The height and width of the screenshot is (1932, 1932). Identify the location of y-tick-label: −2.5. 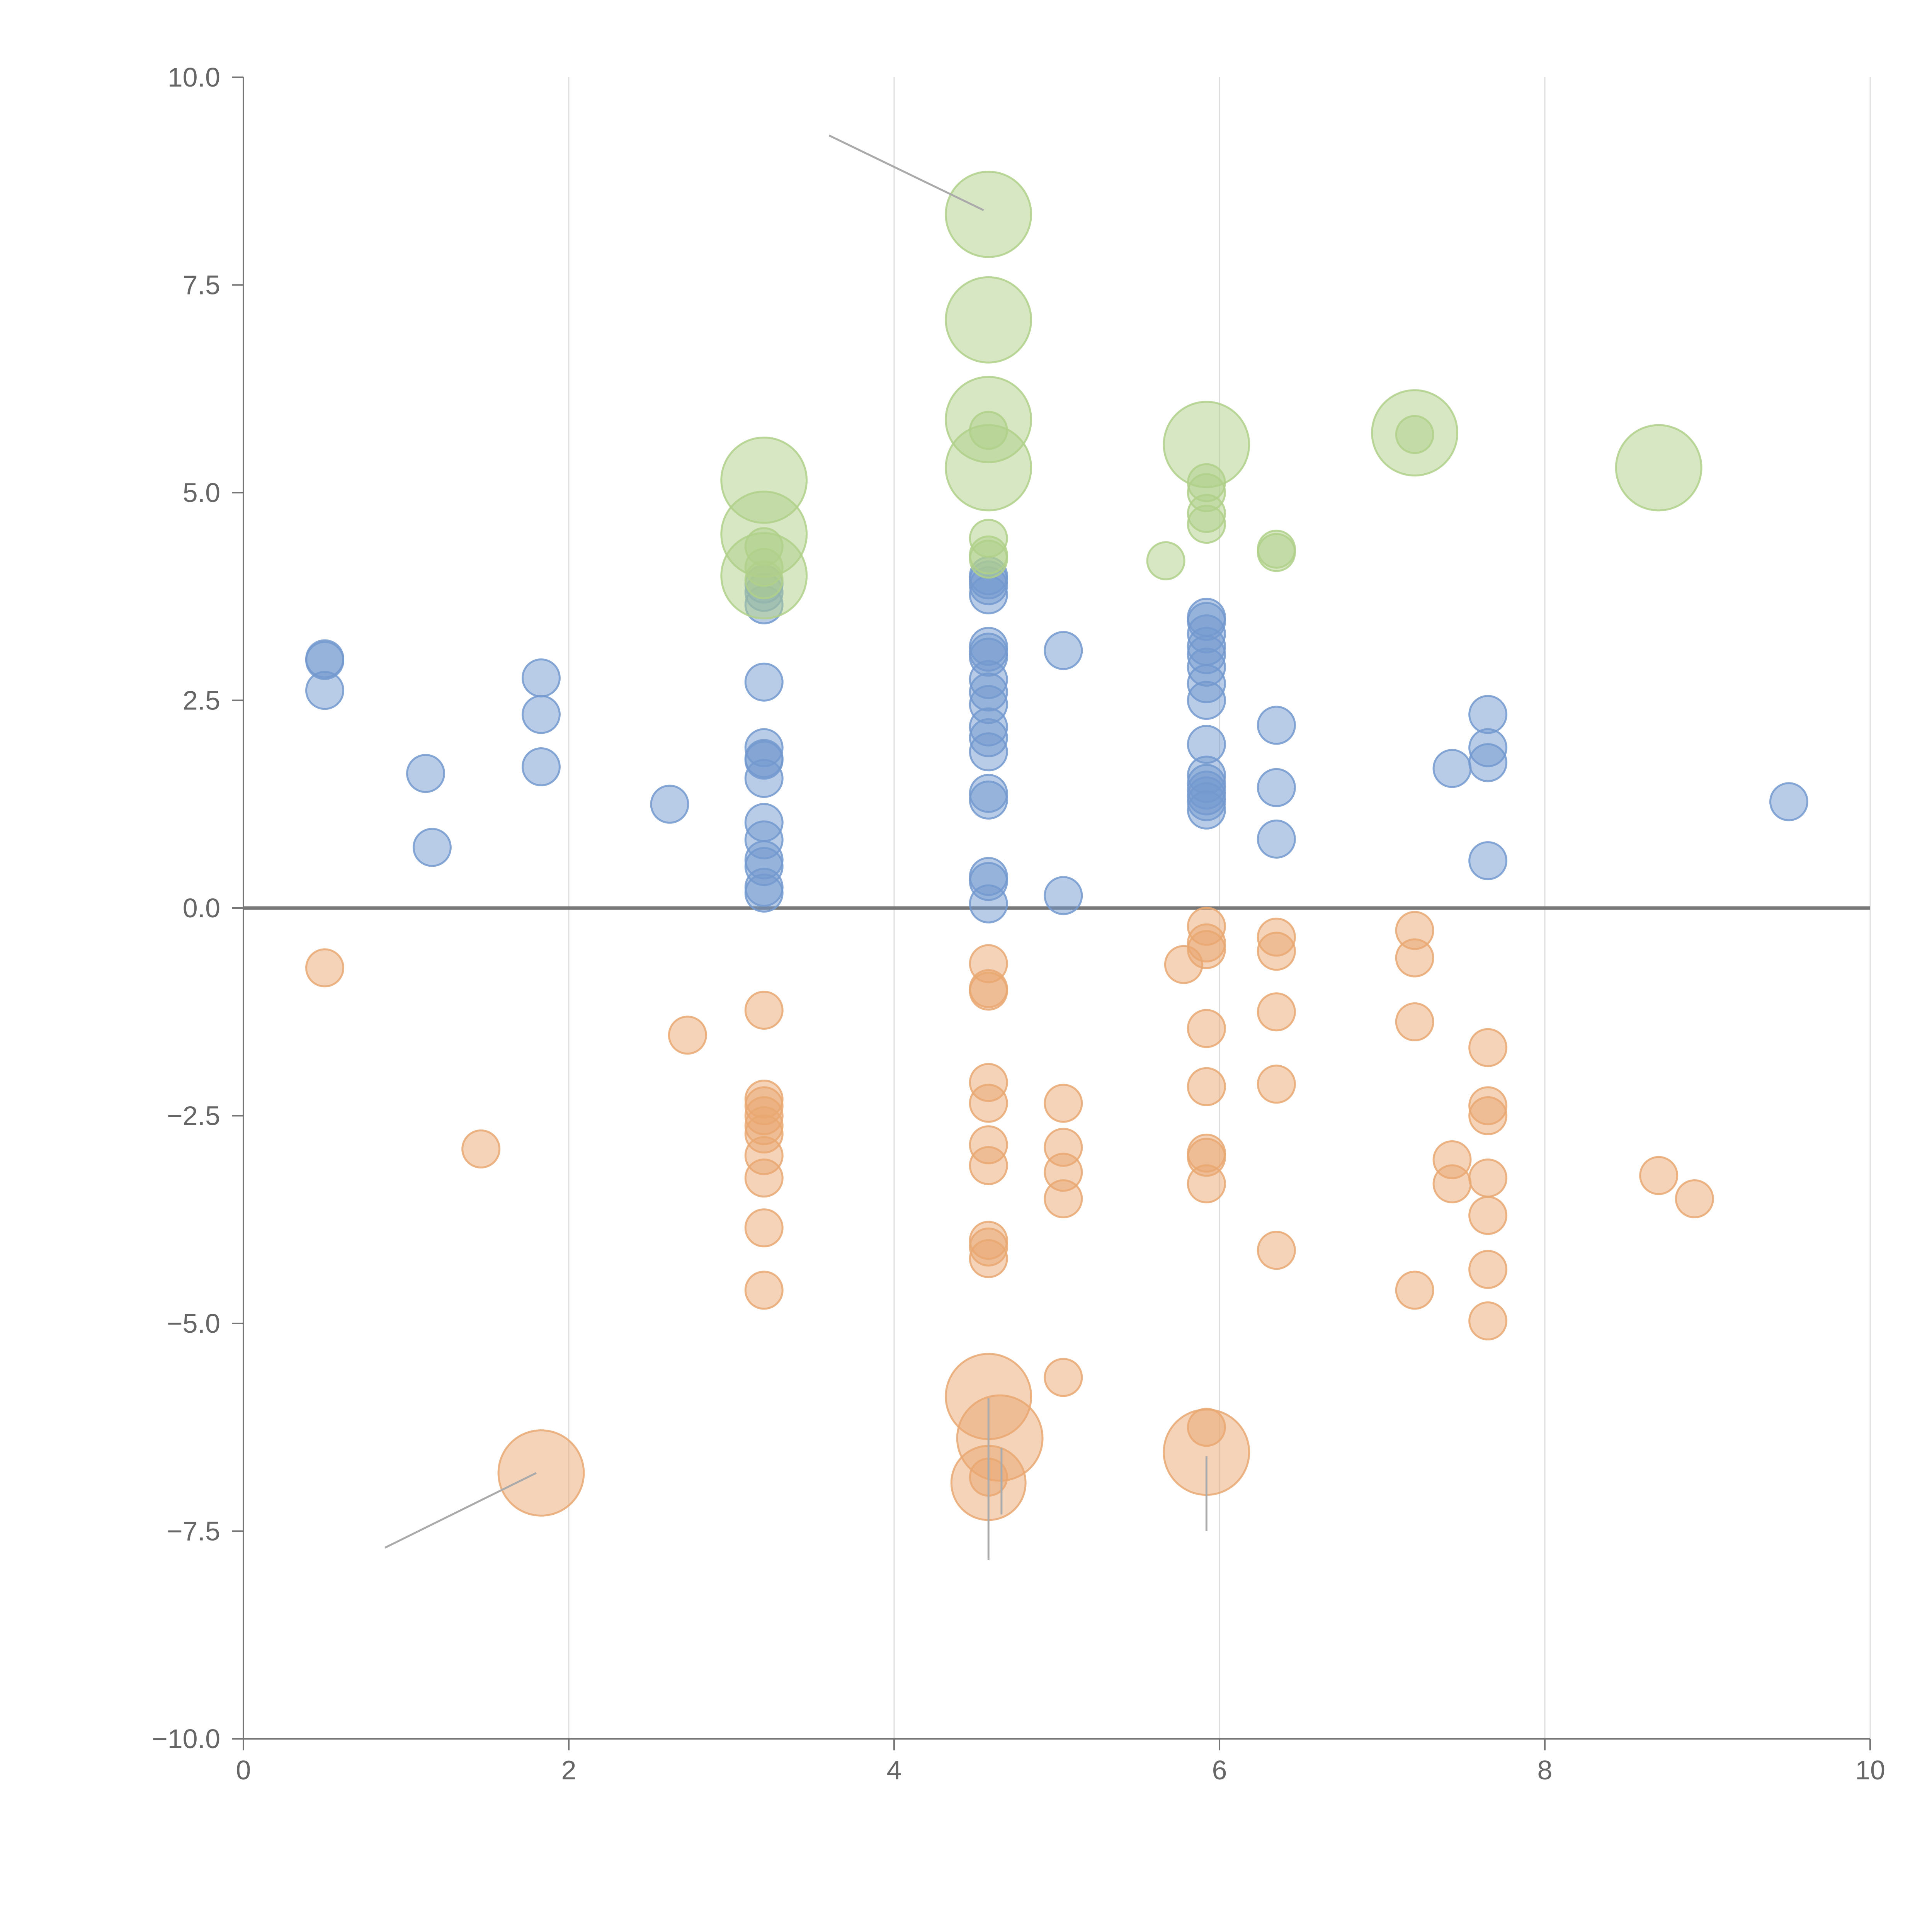
(193, 1116).